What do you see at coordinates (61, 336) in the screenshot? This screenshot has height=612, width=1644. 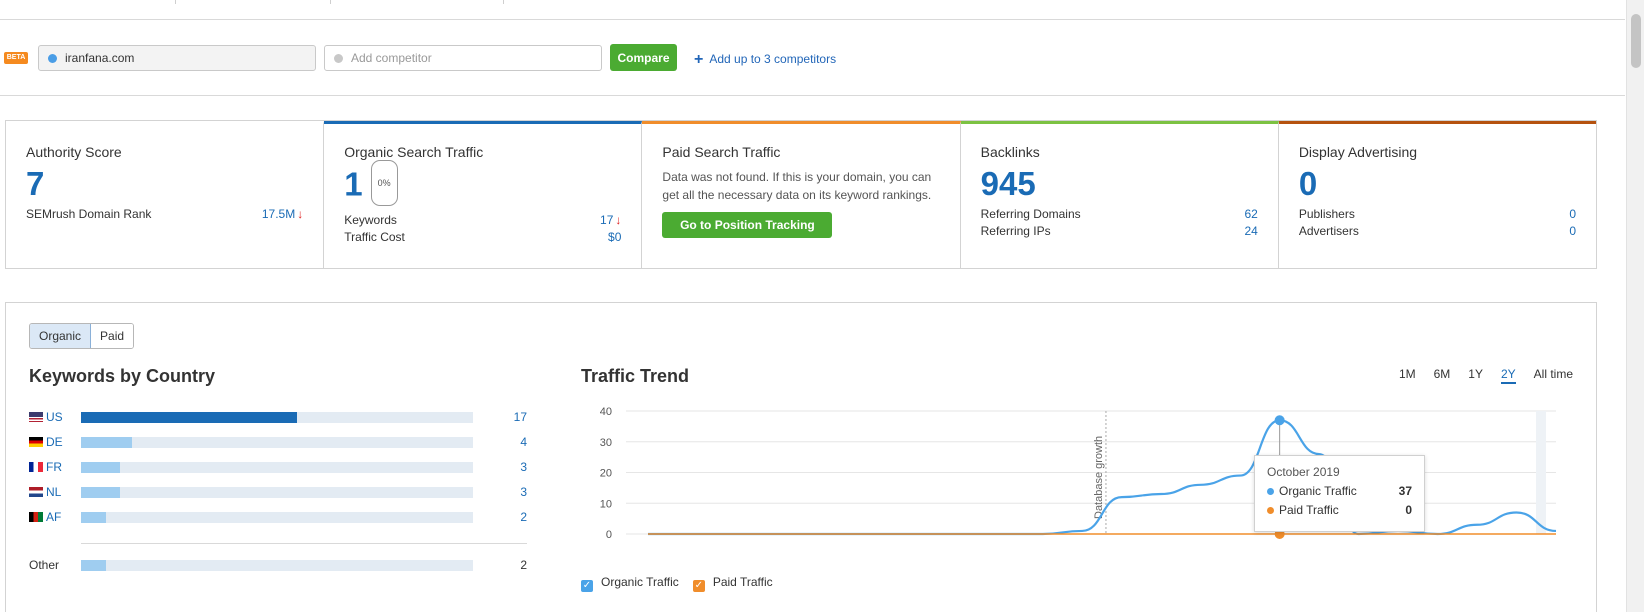 I see `toggle-organic: Organic` at bounding box center [61, 336].